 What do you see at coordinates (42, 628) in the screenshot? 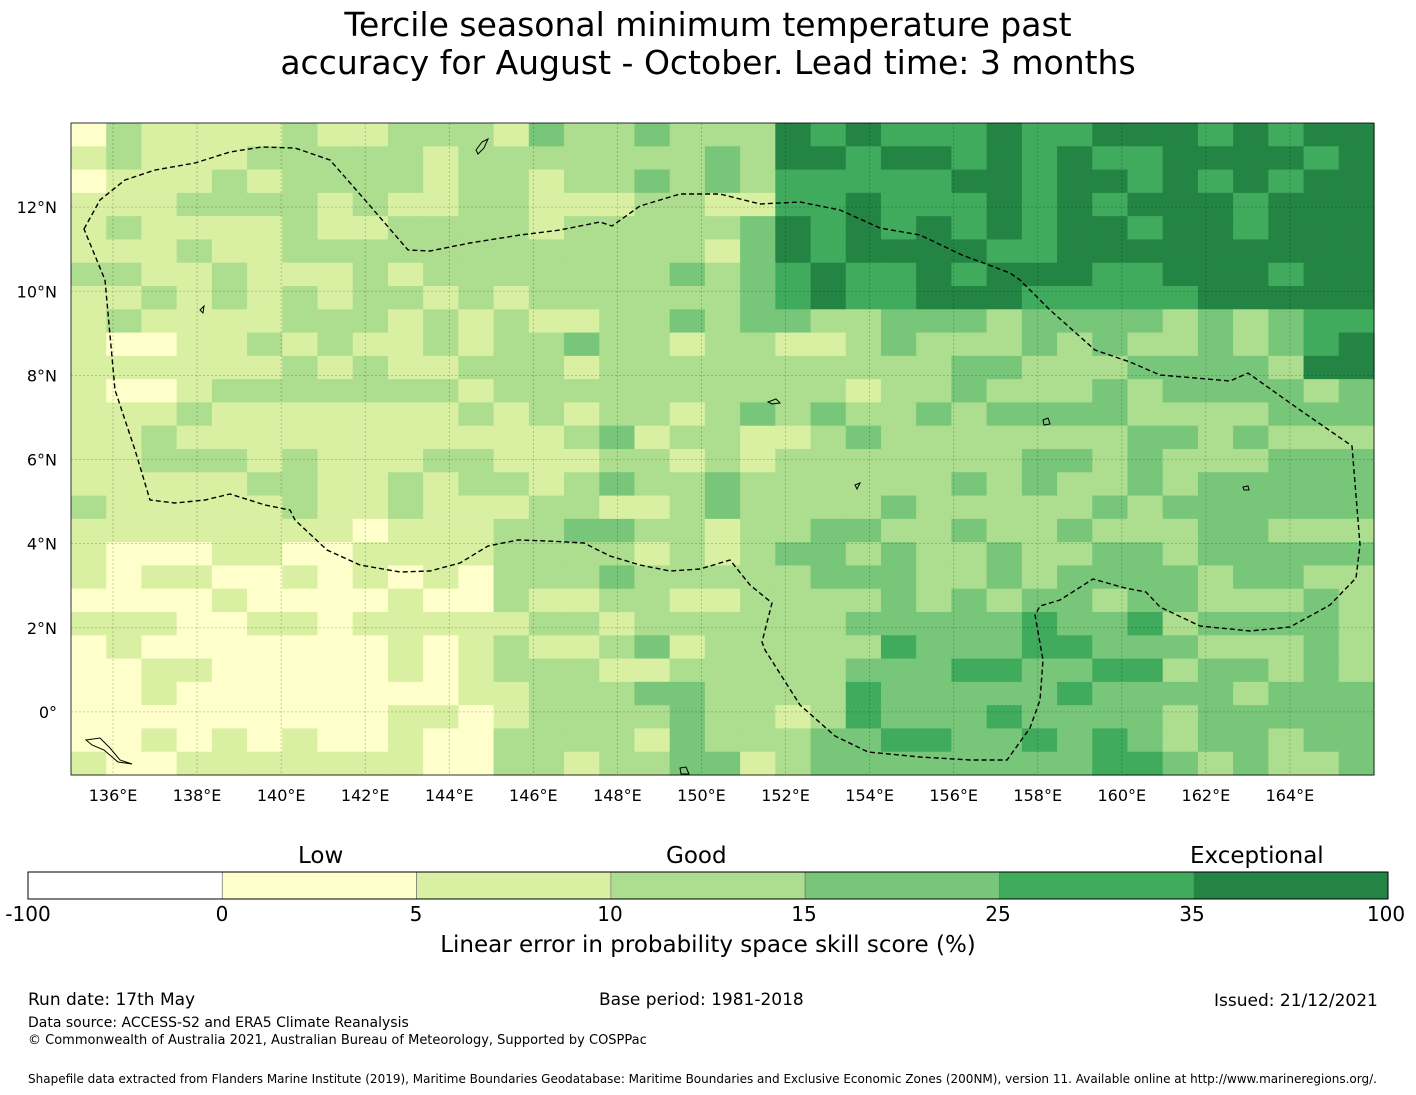
I see `latitude-label: 2°N` at bounding box center [42, 628].